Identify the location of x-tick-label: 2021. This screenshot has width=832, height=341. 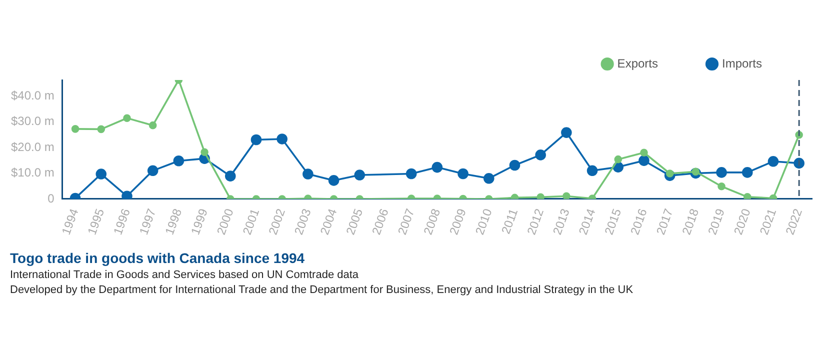
(768, 221).